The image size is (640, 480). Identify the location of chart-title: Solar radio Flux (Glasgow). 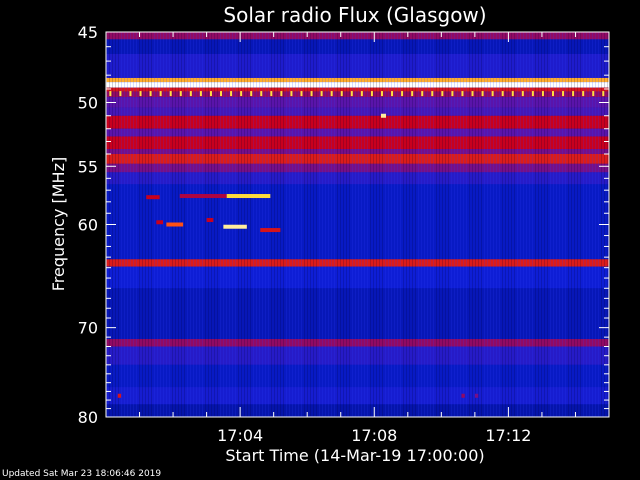
(354, 15).